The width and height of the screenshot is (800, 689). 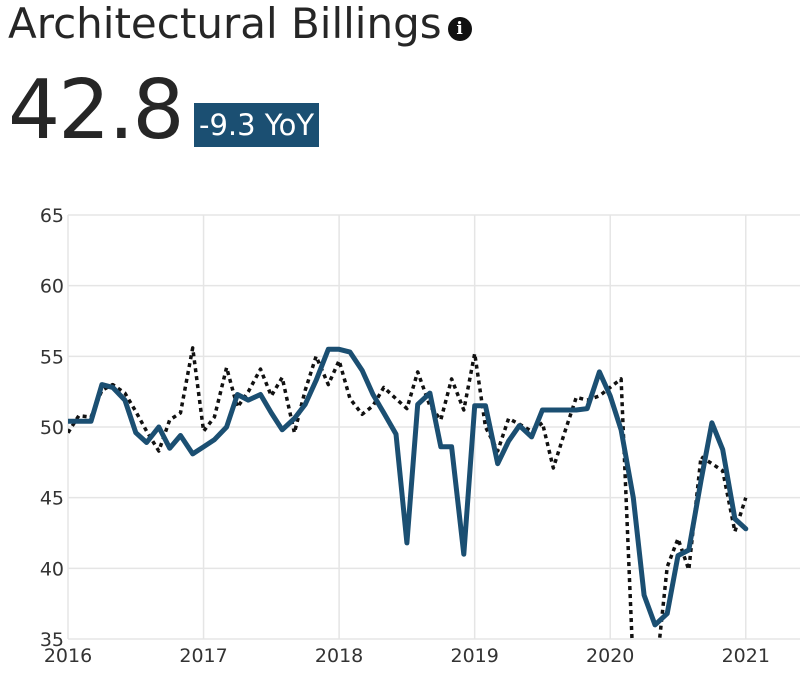 What do you see at coordinates (407, 656) in the screenshot?
I see `x-axis: 2016 2017 2018 2019 2020 2021` at bounding box center [407, 656].